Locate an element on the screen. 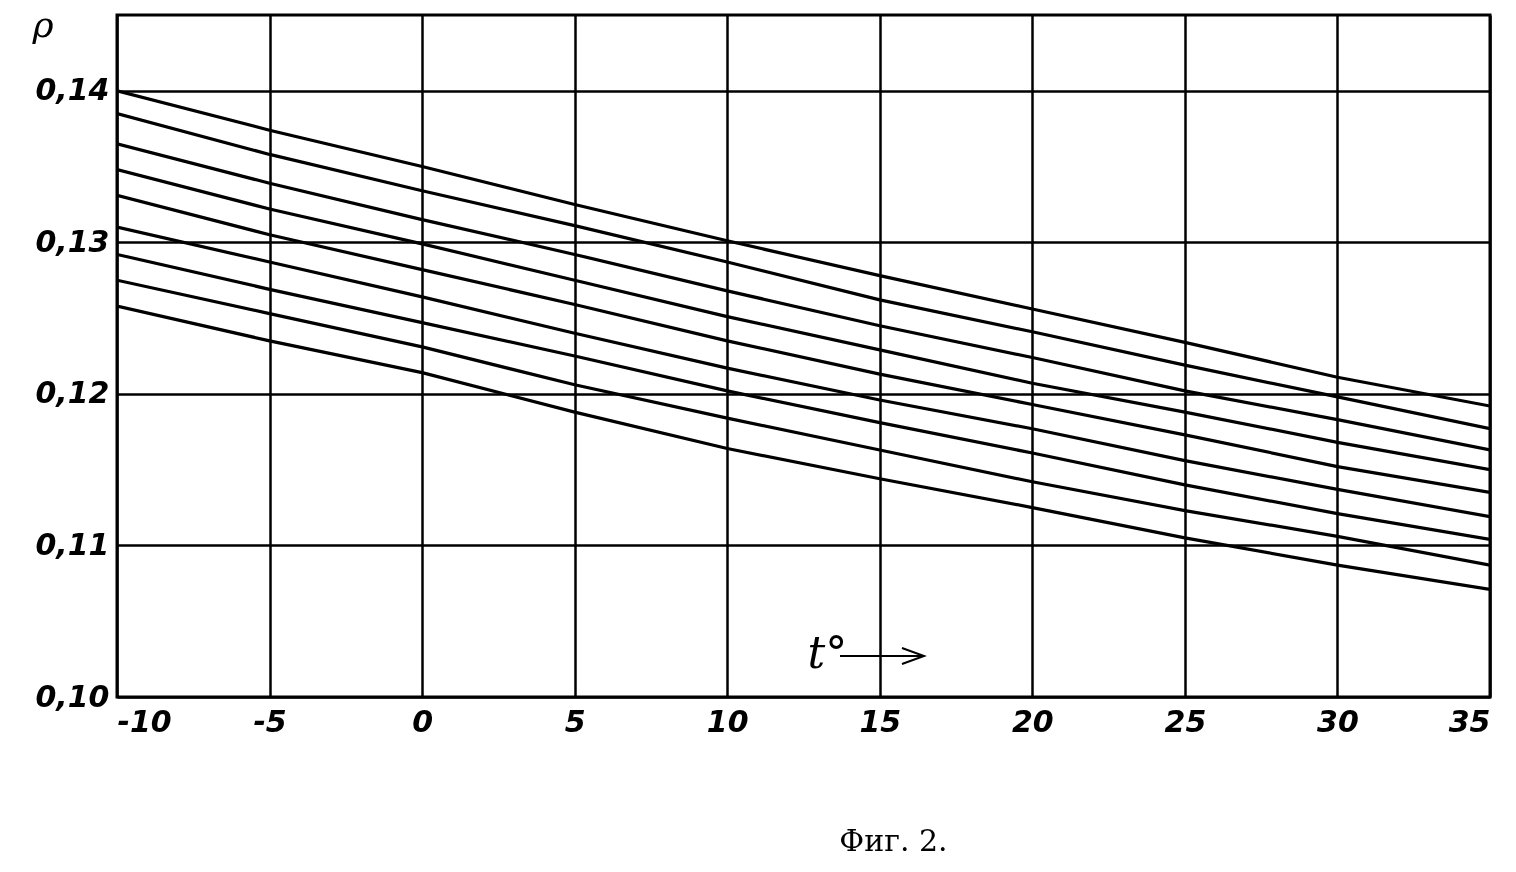  x-tick-label: 25 is located at coordinates (1185, 721).